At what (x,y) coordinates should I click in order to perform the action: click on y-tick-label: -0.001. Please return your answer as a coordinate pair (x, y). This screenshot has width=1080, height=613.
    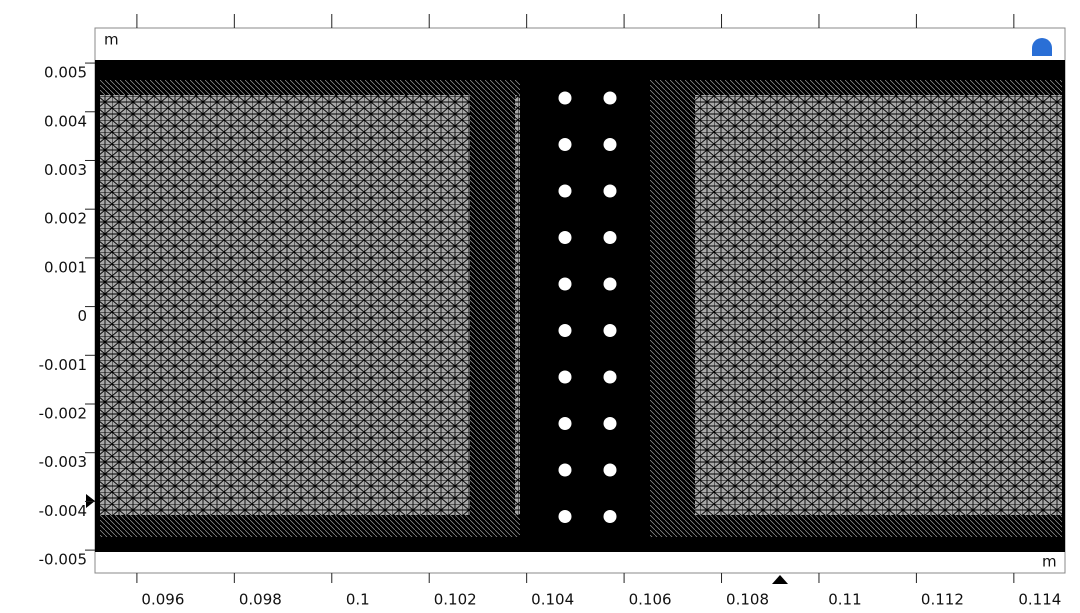
    Looking at the image, I should click on (63, 365).